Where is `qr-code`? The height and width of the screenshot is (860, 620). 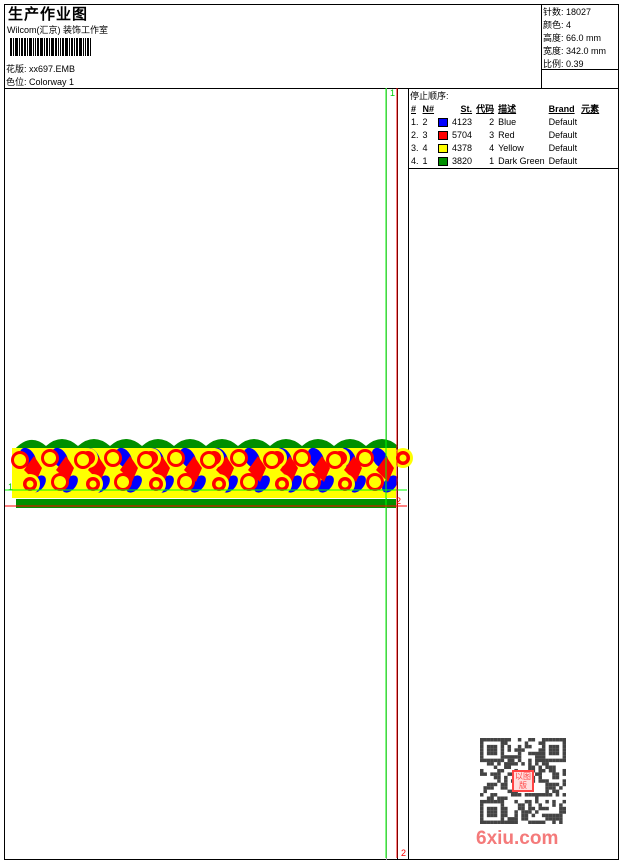
qr-code is located at coordinates (523, 781).